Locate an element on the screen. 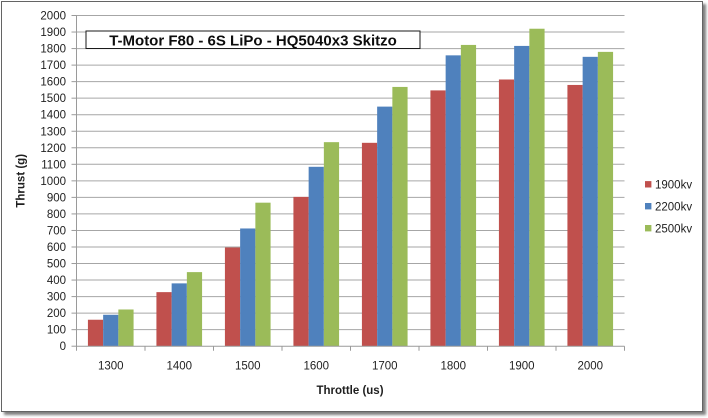 The height and width of the screenshot is (418, 708). svg-text: Thrust (g) is located at coordinates (22, 181).